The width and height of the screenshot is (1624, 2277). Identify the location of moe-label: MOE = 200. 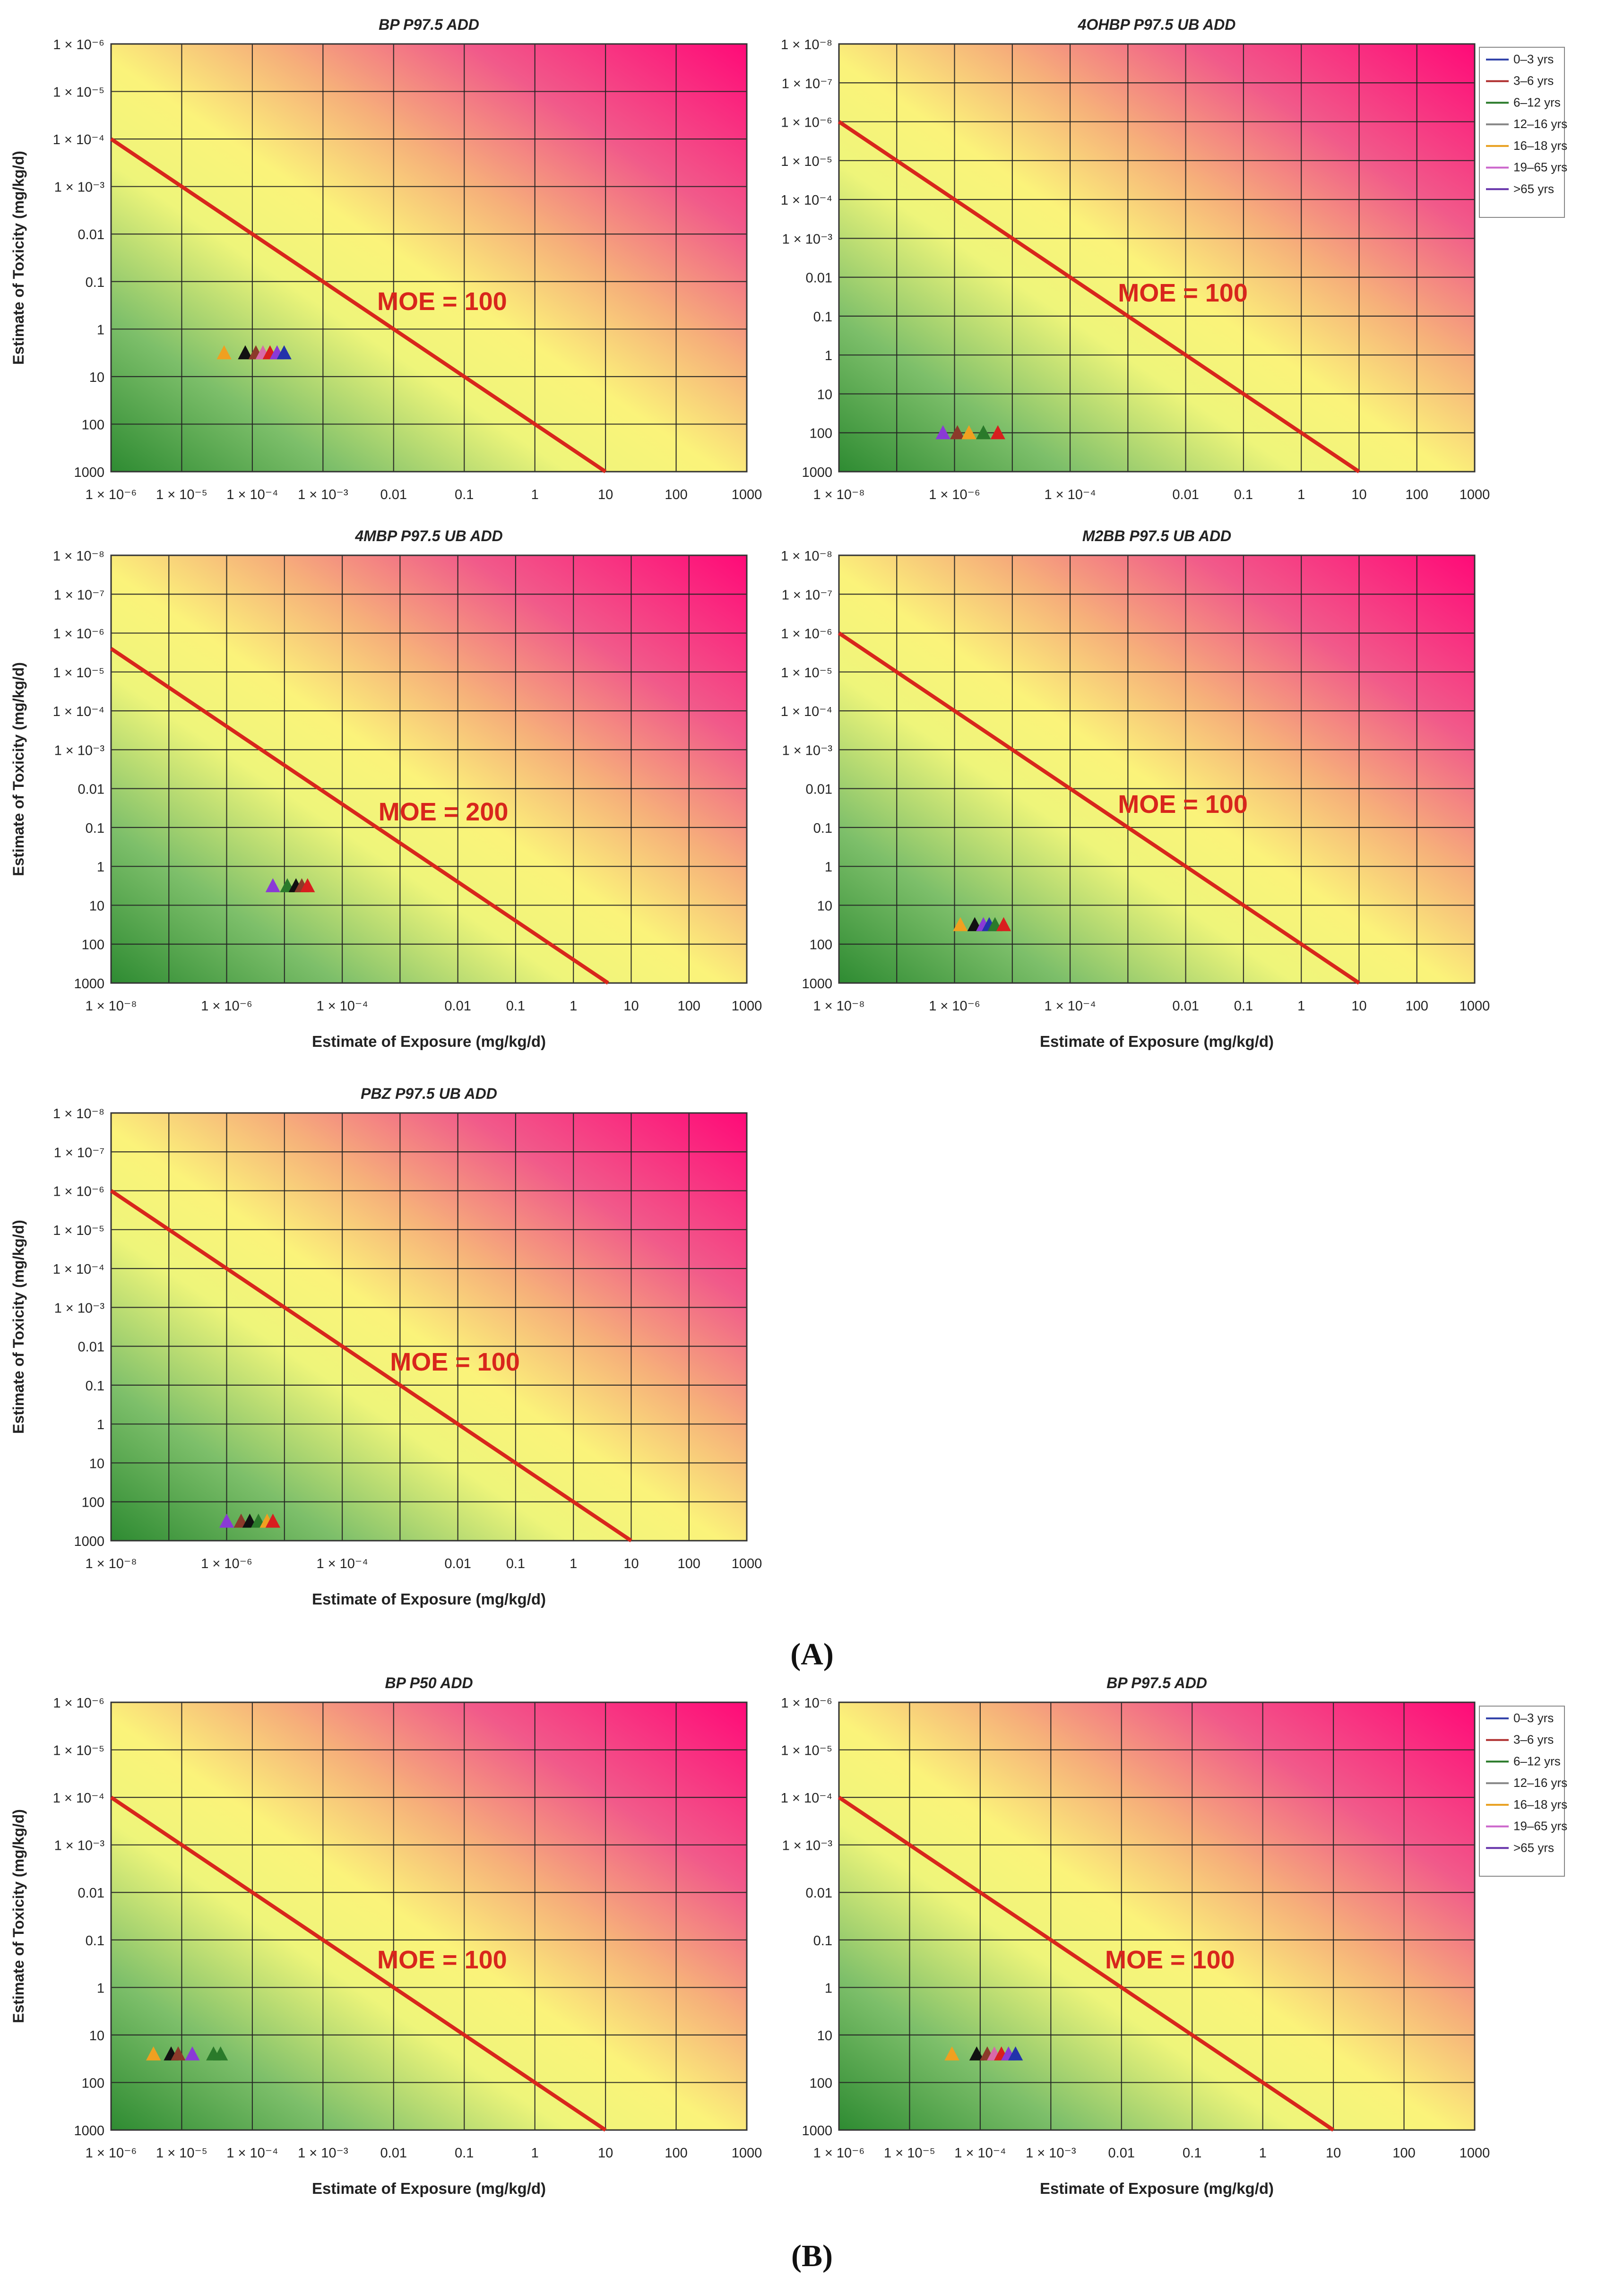
(444, 812).